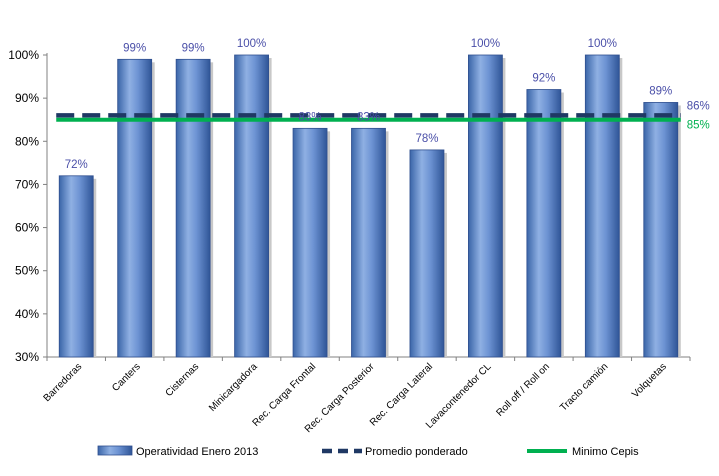 This screenshot has width=719, height=476. Describe the element at coordinates (27, 141) in the screenshot. I see `y-tick-label: 80%` at that location.